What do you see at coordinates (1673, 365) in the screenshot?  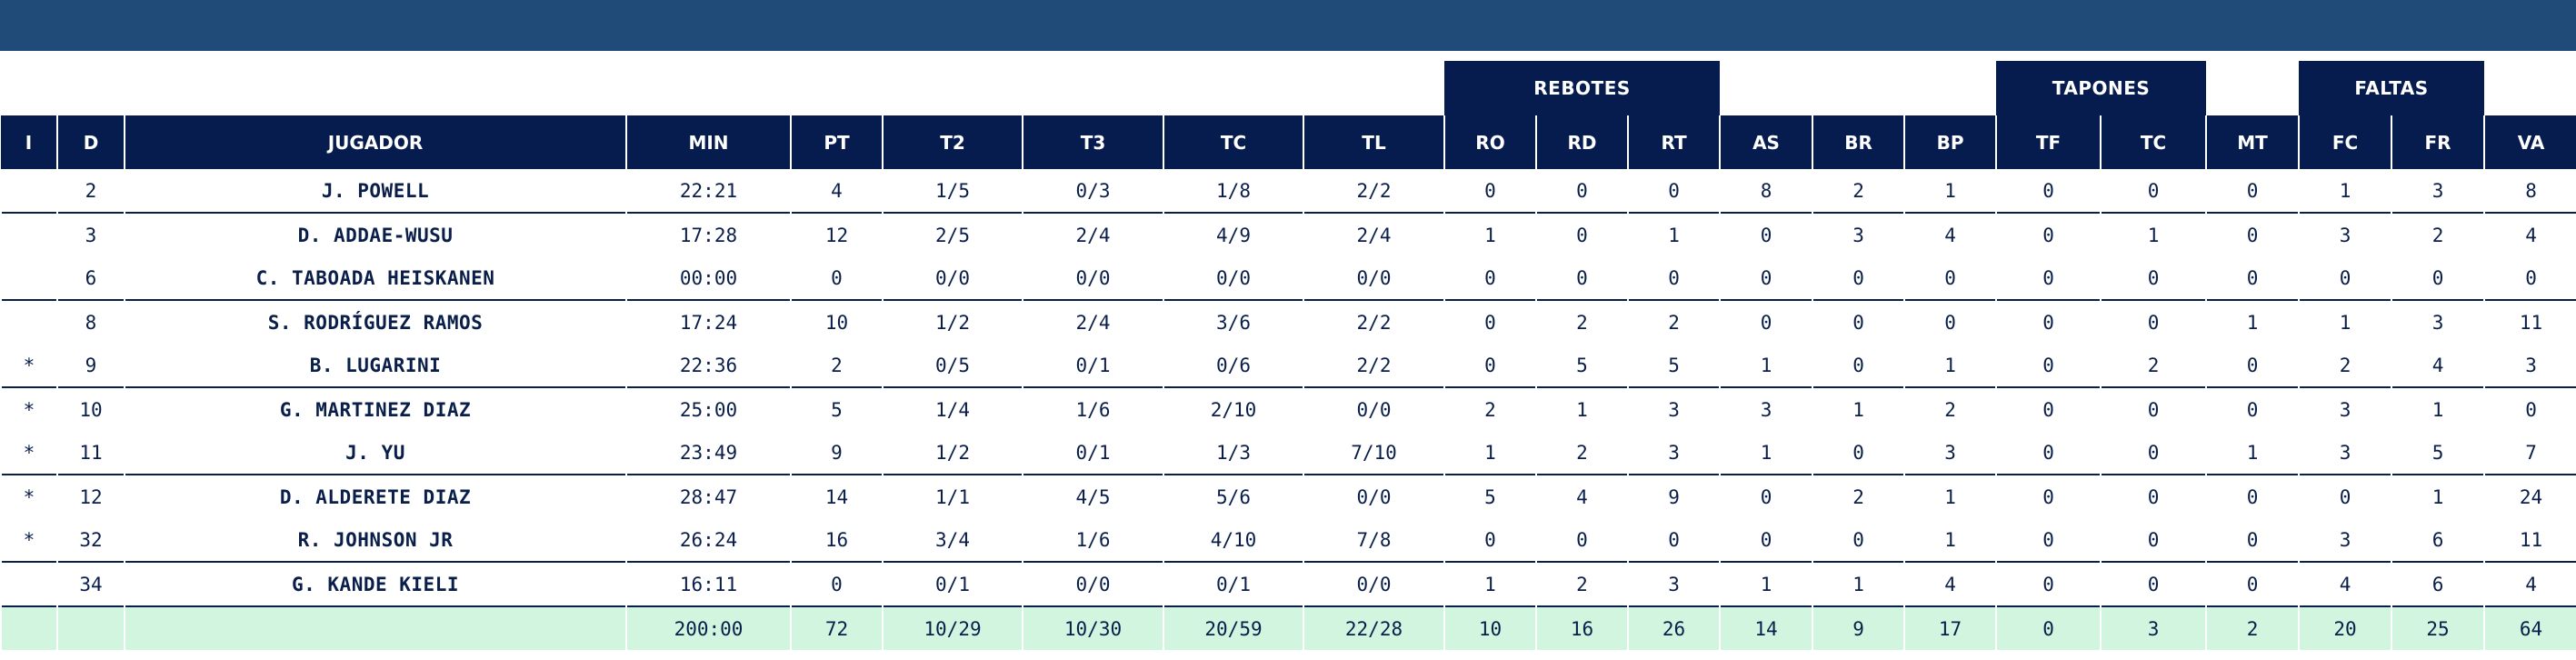 I see `col-rt-cell: 5` at bounding box center [1673, 365].